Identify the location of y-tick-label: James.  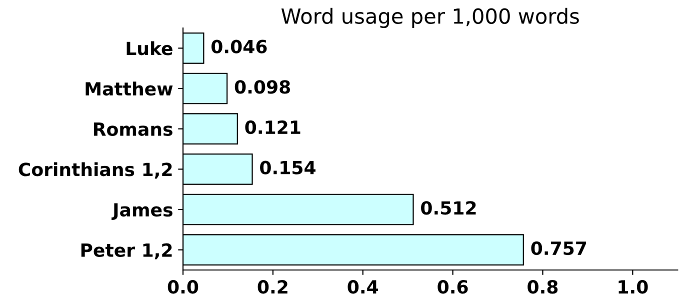
(142, 211).